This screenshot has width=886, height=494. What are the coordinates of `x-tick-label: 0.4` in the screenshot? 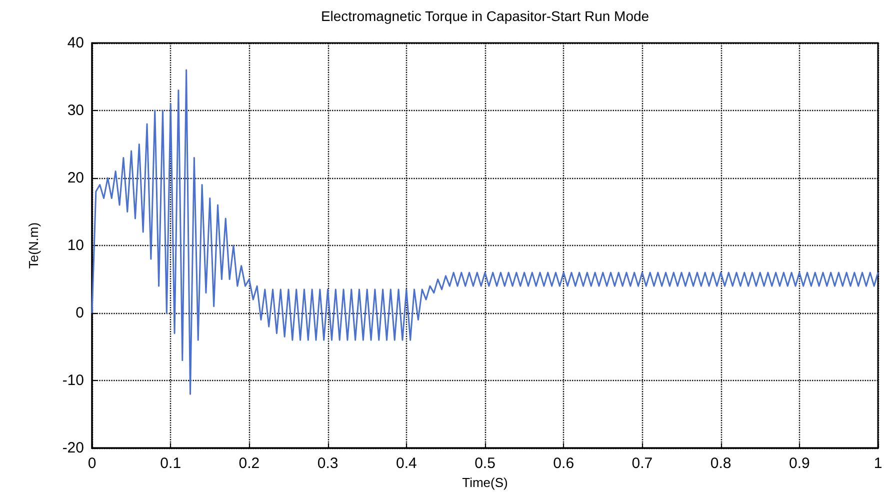 It's located at (406, 463).